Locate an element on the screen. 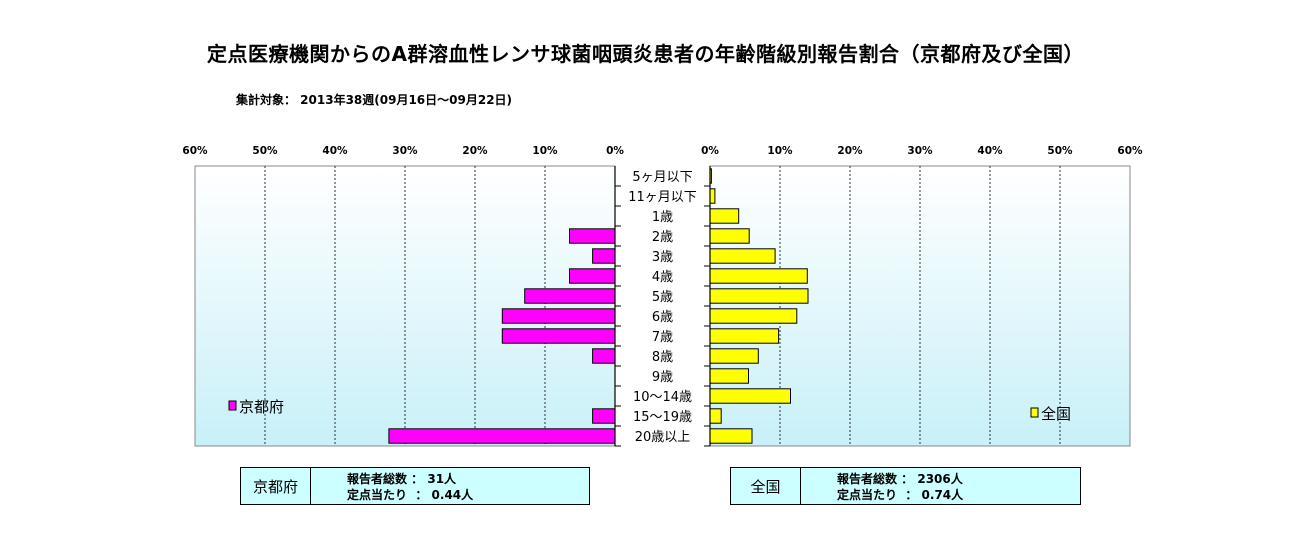 The width and height of the screenshot is (1291, 542). category-label: 6歳 is located at coordinates (662, 317).